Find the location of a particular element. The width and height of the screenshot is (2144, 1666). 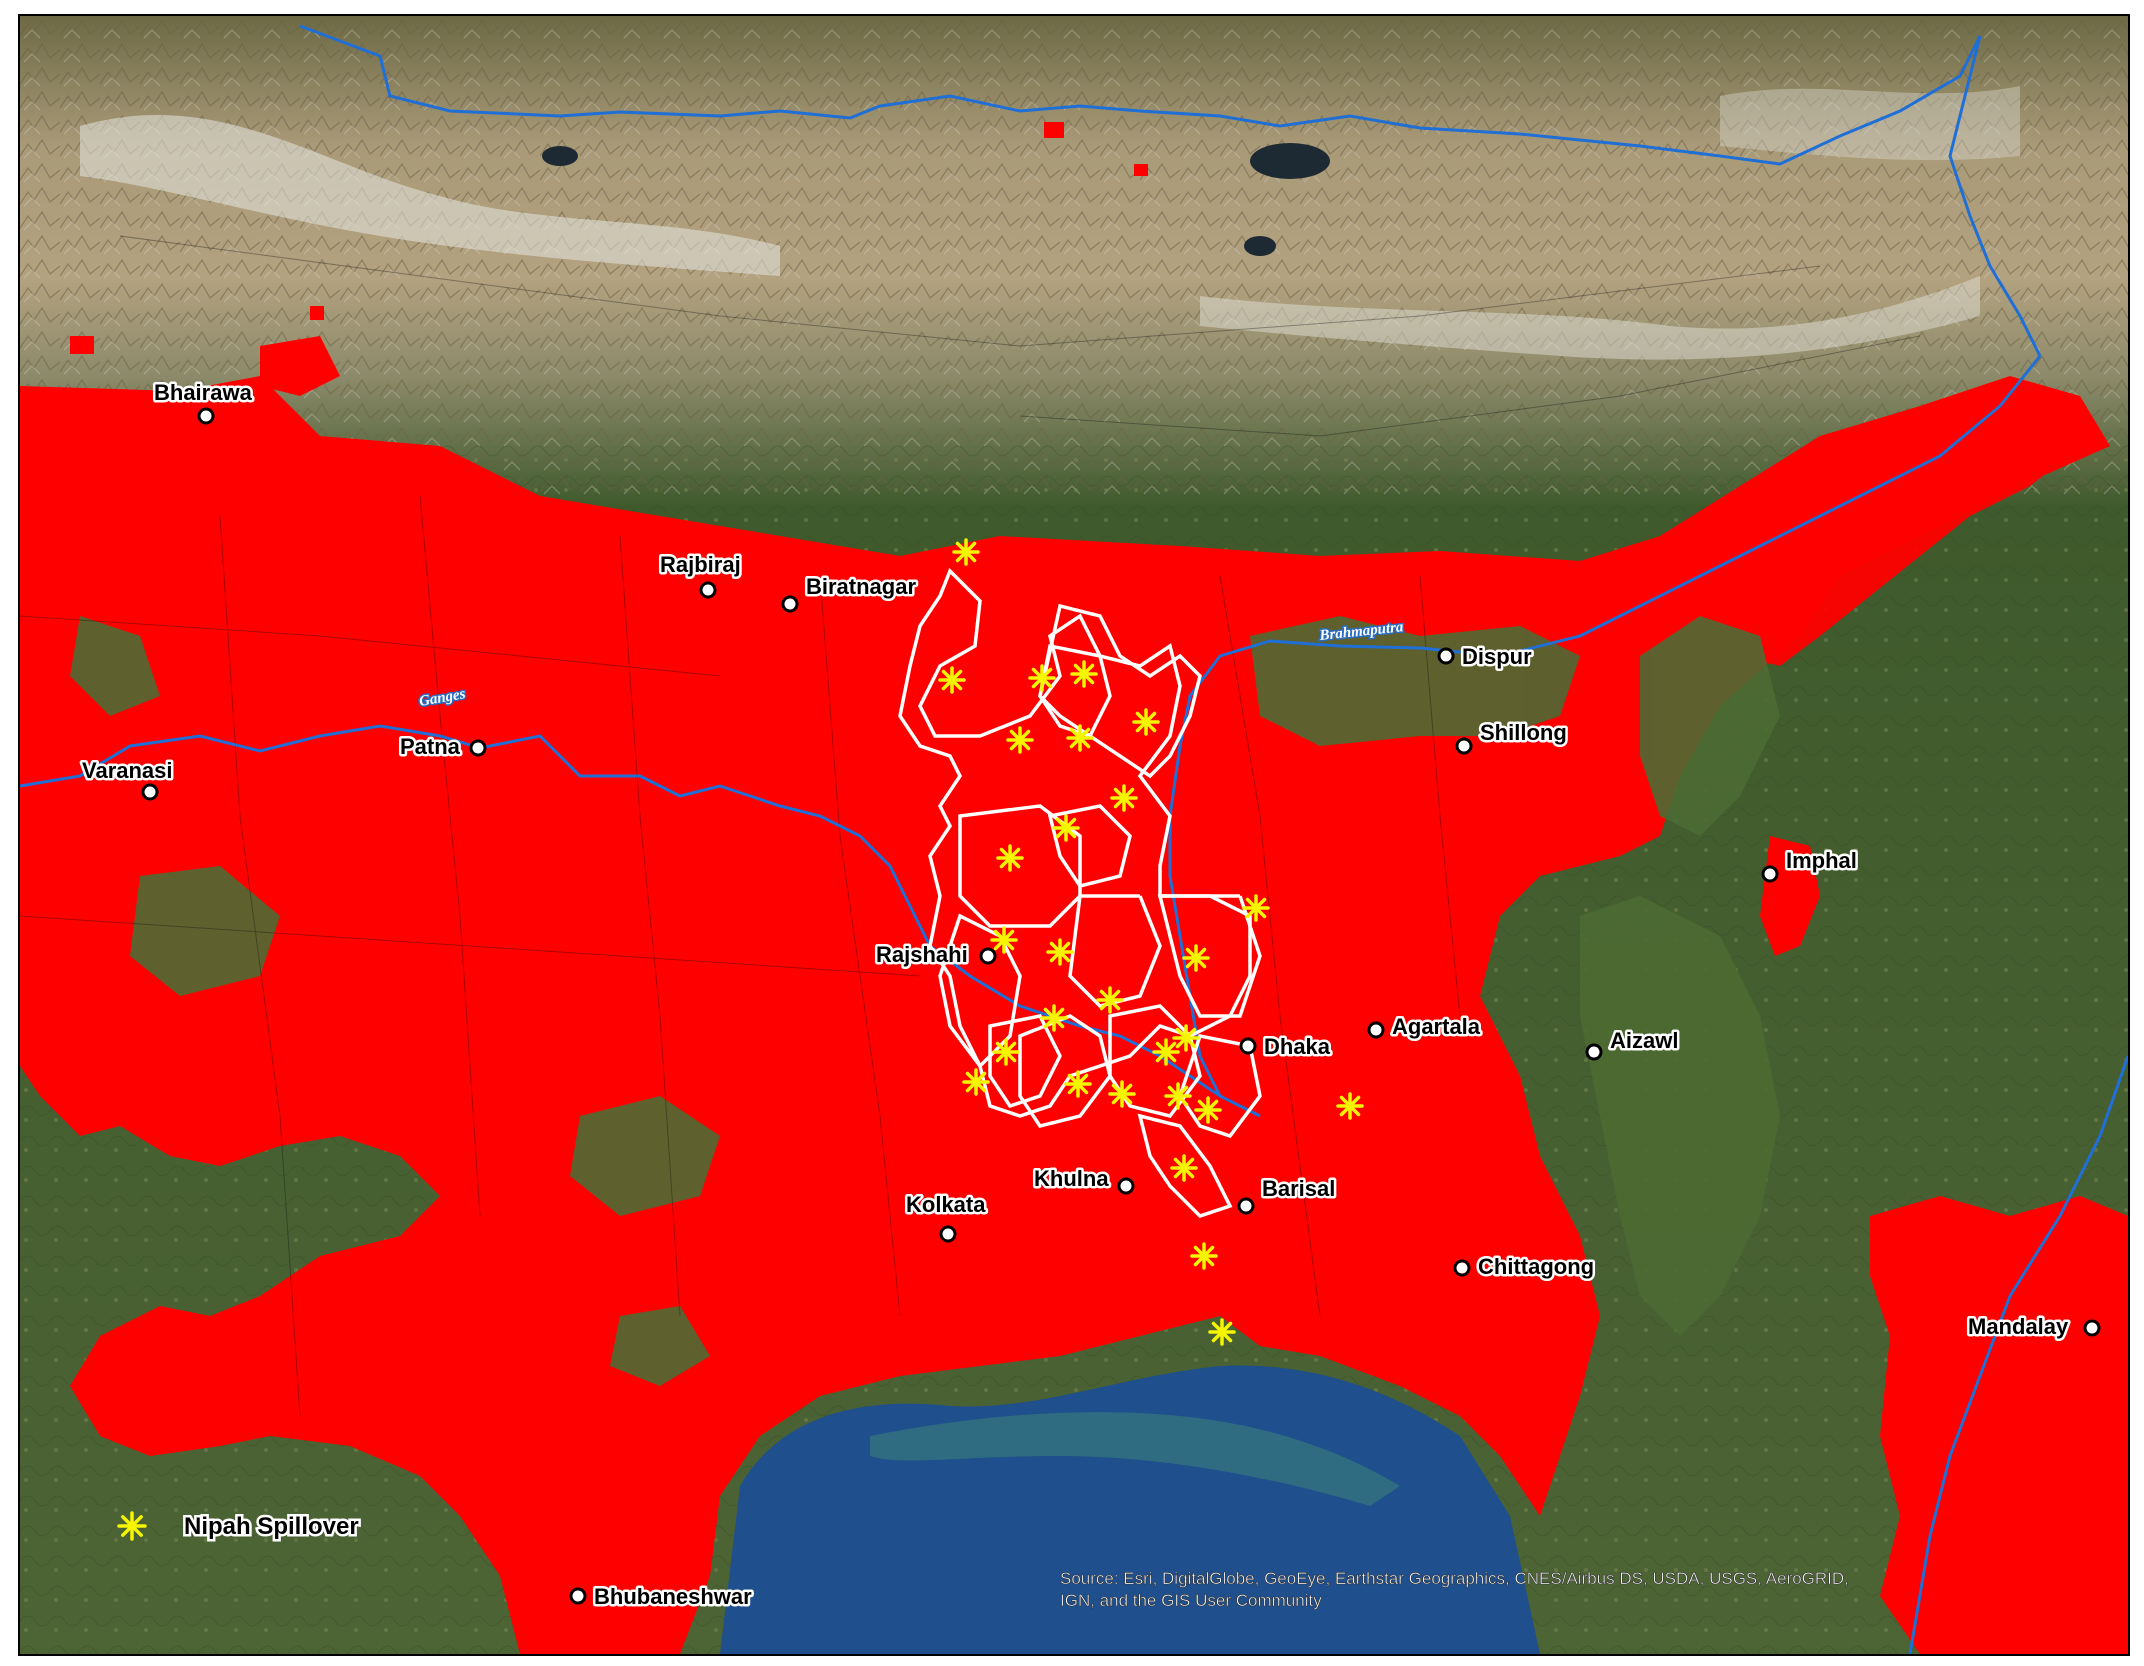

ganges-river is located at coordinates (640, 921).